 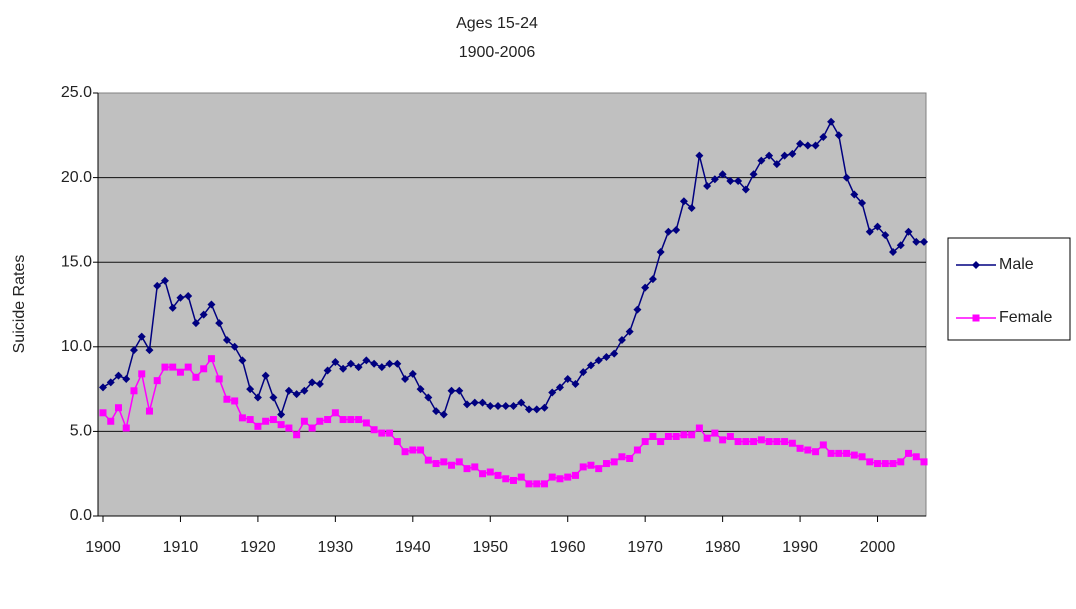 I want to click on y-tick-label: 20.0, so click(x=76, y=177).